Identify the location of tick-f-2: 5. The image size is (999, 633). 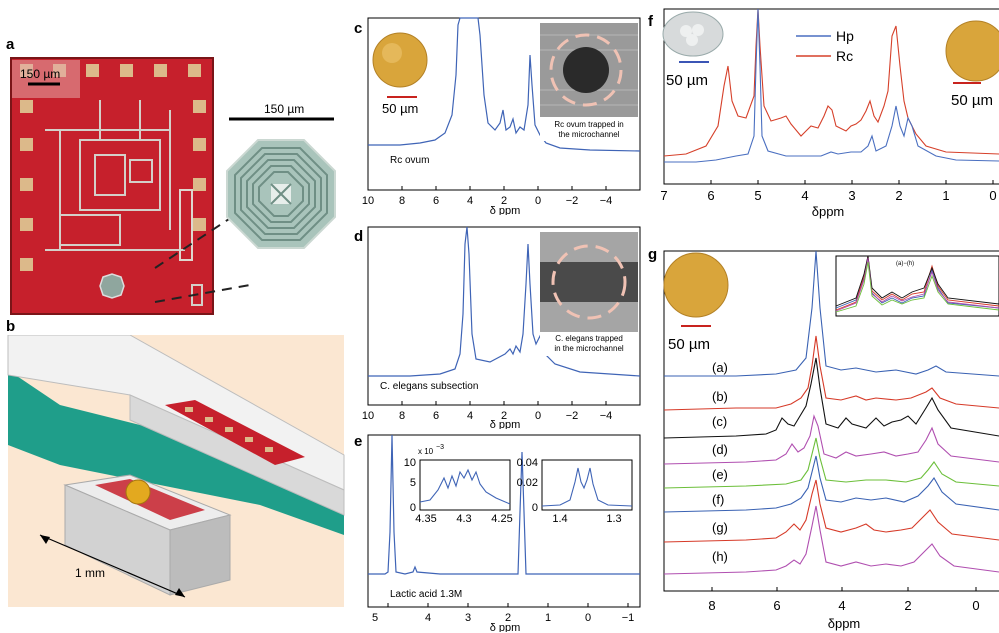
(757, 195).